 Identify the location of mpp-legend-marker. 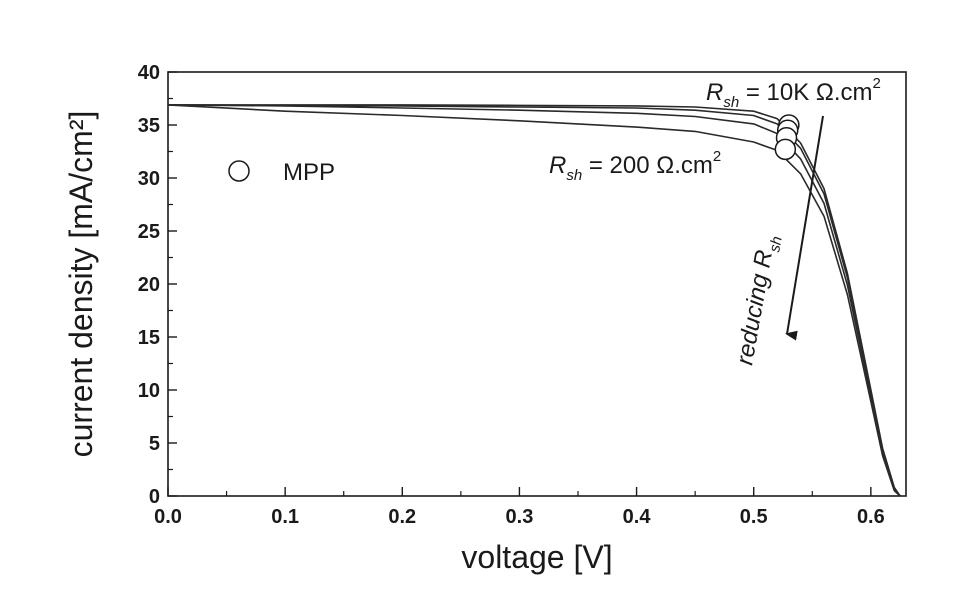
(239, 171).